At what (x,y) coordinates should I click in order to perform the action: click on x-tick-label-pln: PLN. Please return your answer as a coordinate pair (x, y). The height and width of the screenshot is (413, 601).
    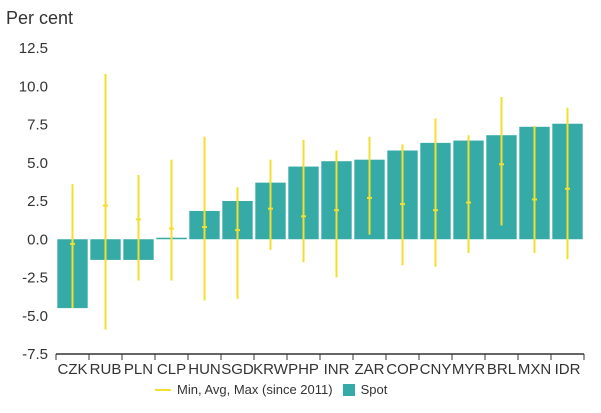
    Looking at the image, I should click on (138, 369).